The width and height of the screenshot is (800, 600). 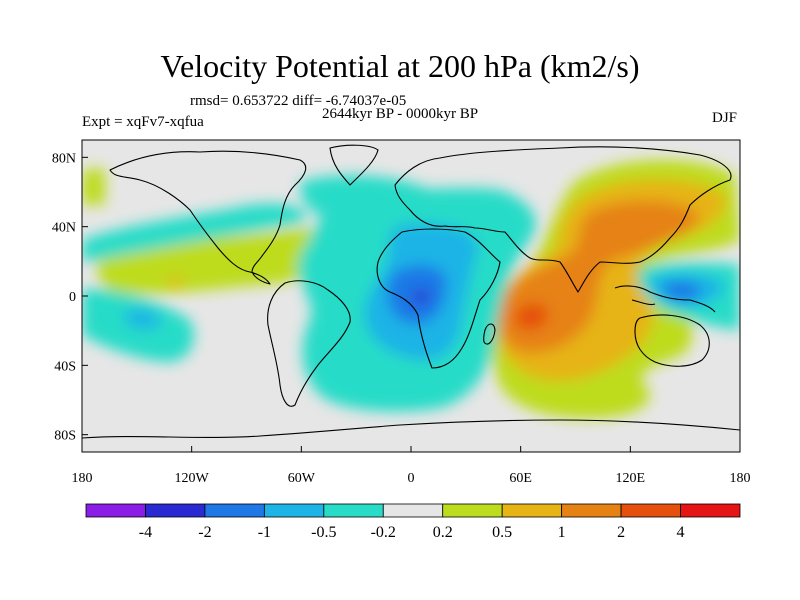 I want to click on colorbar-label: 1, so click(x=562, y=532).